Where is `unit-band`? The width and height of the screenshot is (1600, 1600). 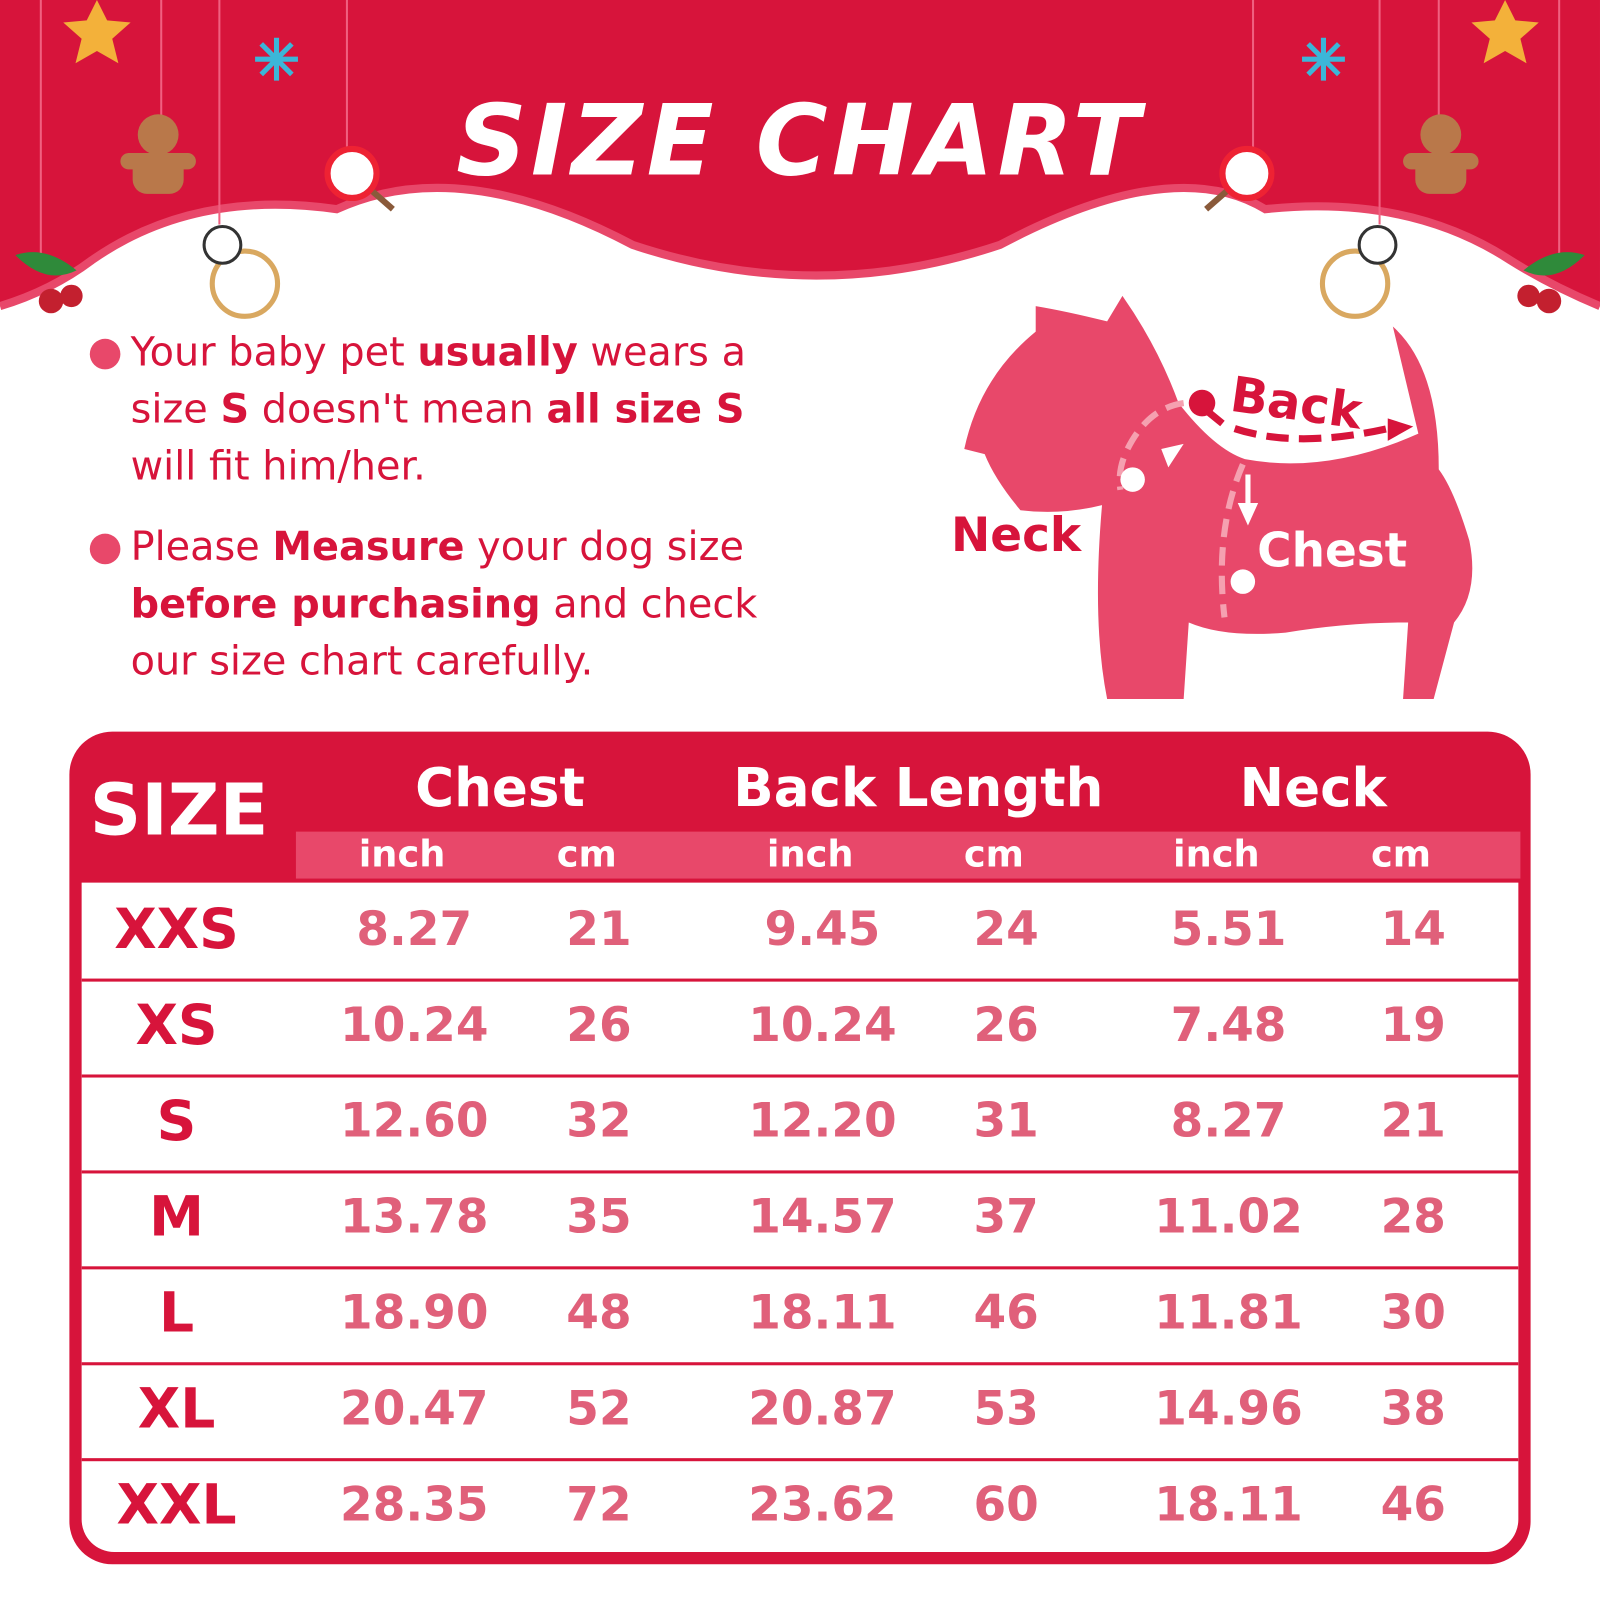
unit-band is located at coordinates (908, 855).